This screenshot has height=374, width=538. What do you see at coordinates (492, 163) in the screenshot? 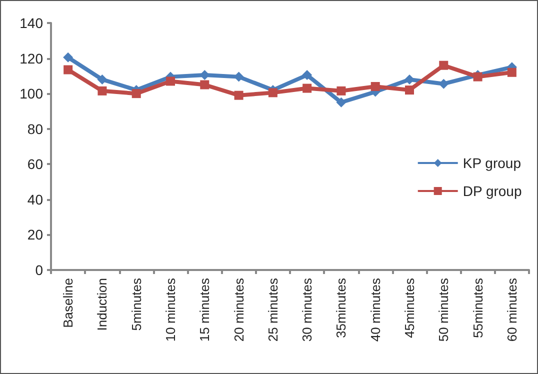
I see `legend-label: KP group` at bounding box center [492, 163].